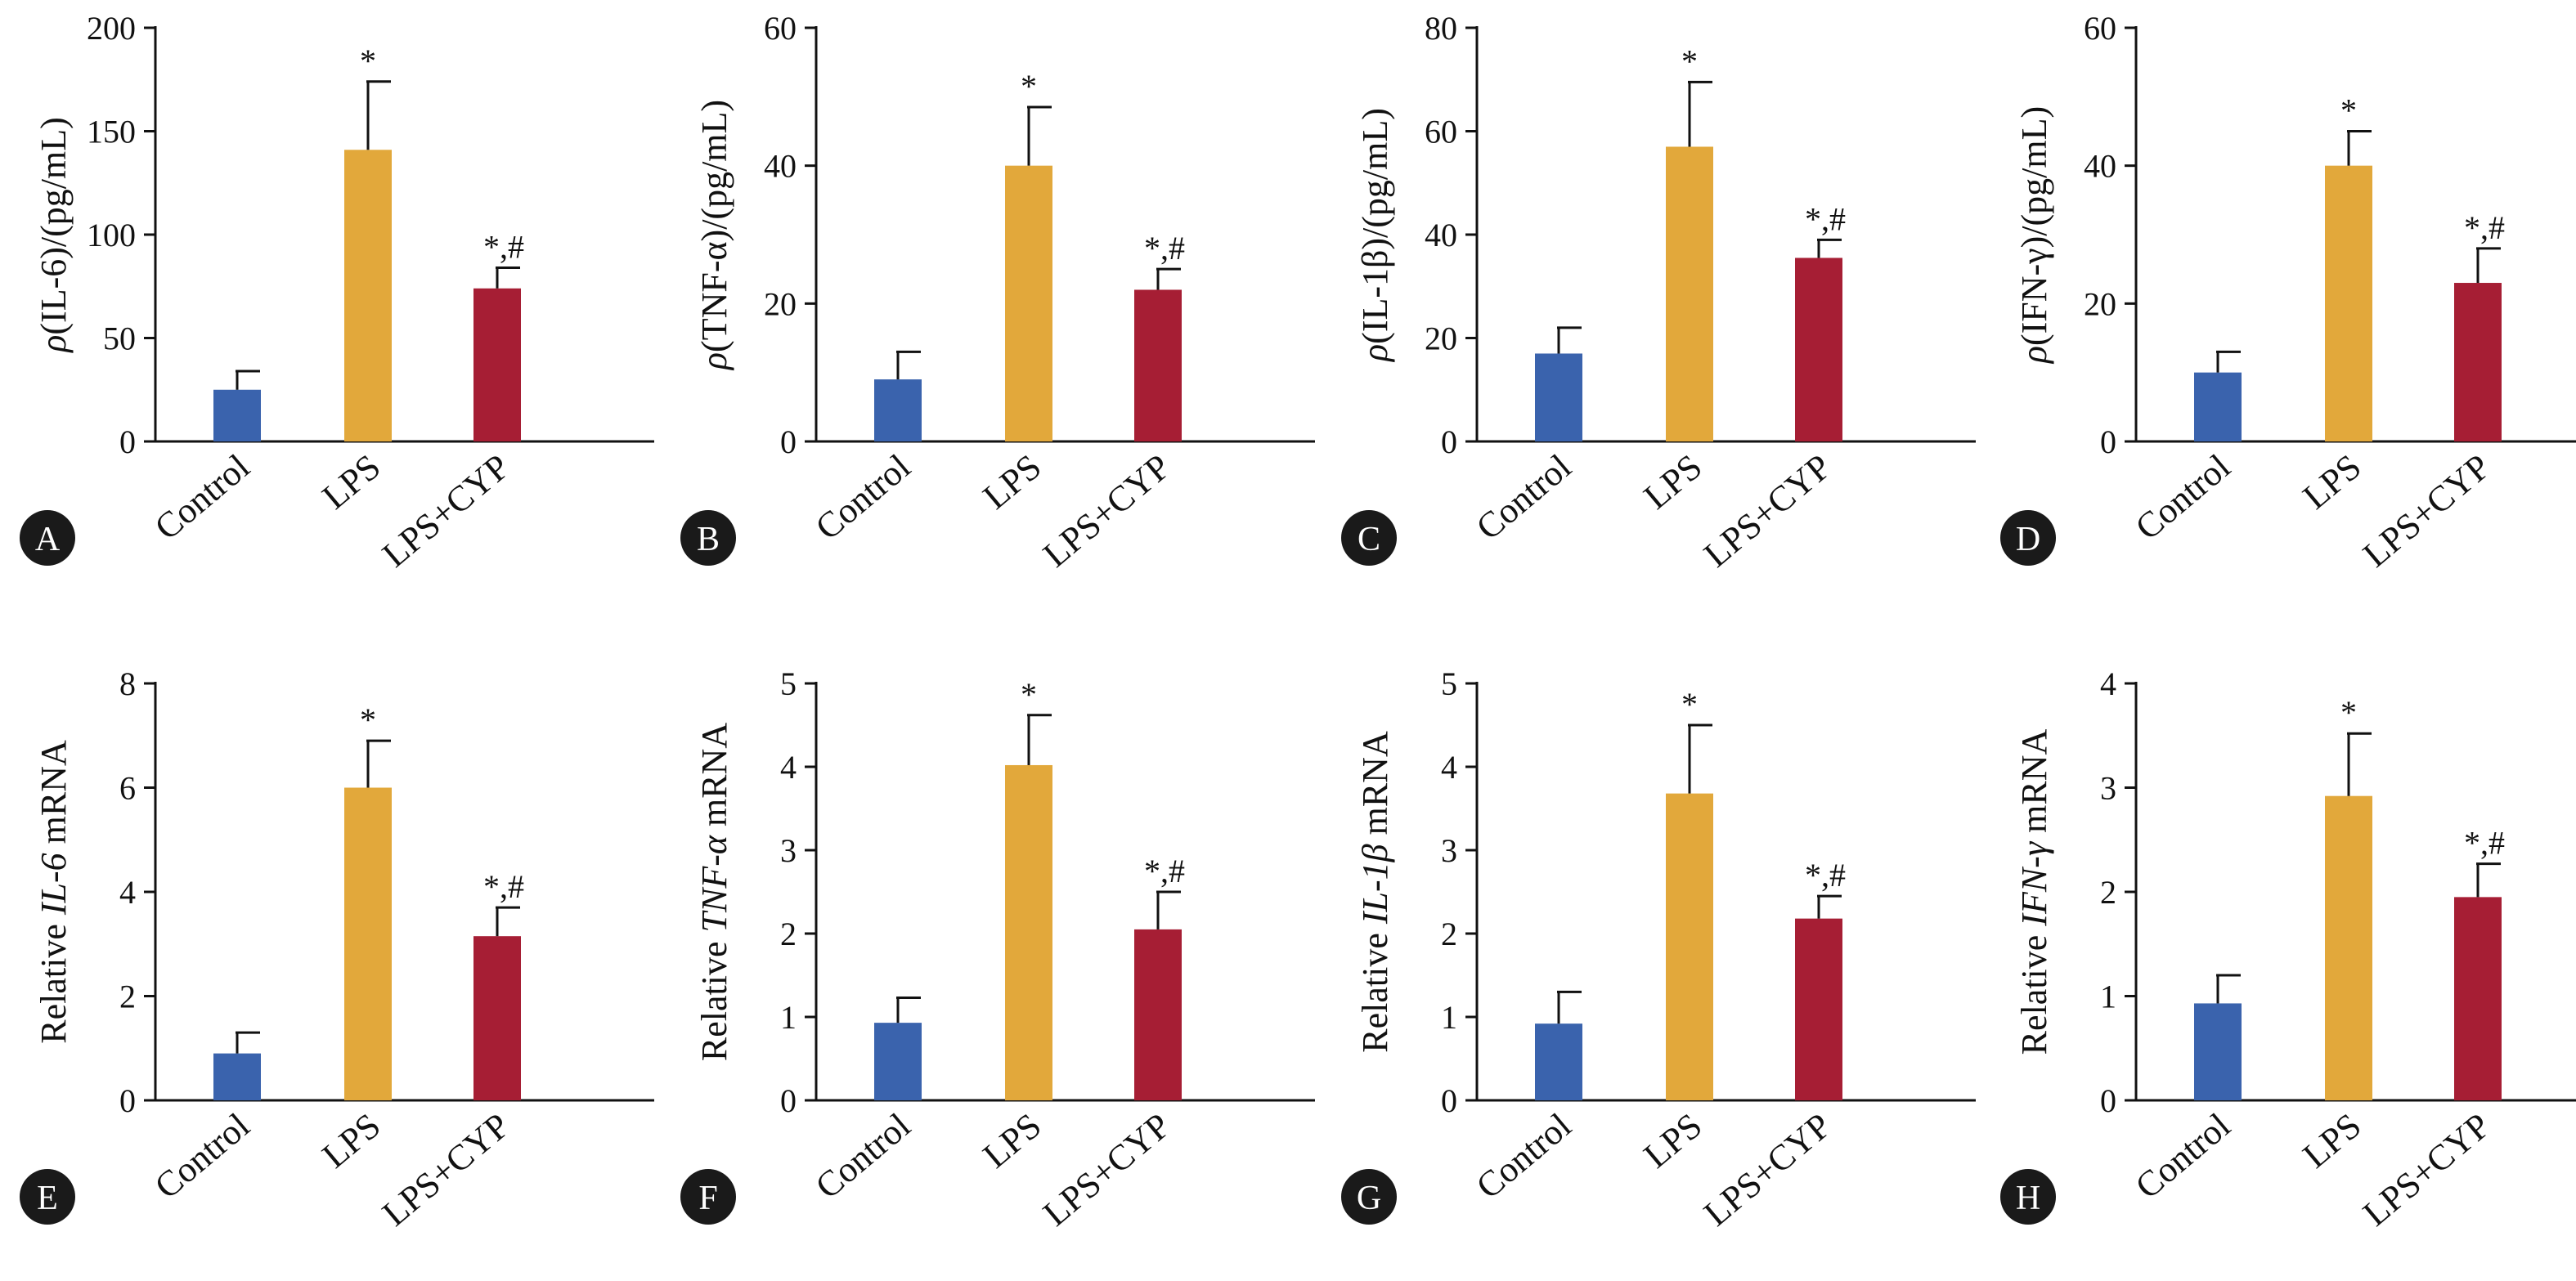  Describe the element at coordinates (119, 339) in the screenshot. I see `y-tick-label: 50` at that location.